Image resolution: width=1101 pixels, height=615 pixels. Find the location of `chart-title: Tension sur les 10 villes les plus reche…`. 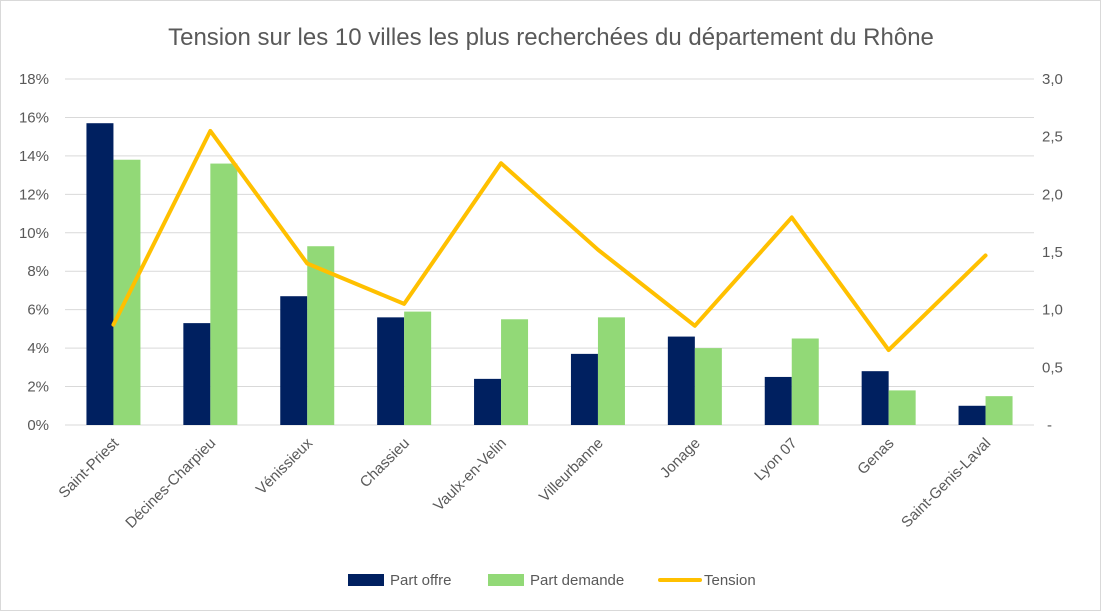

chart-title: Tension sur les 10 villes les plus reche… is located at coordinates (551, 37).